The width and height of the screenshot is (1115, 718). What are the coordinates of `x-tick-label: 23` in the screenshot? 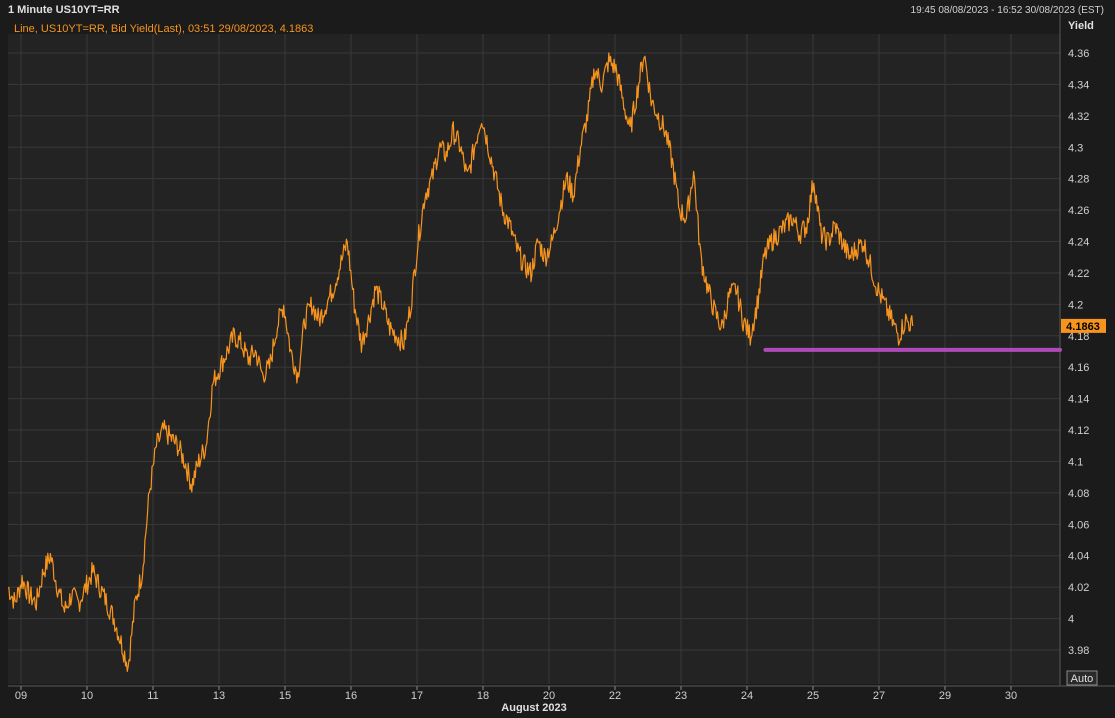 It's located at (681, 696).